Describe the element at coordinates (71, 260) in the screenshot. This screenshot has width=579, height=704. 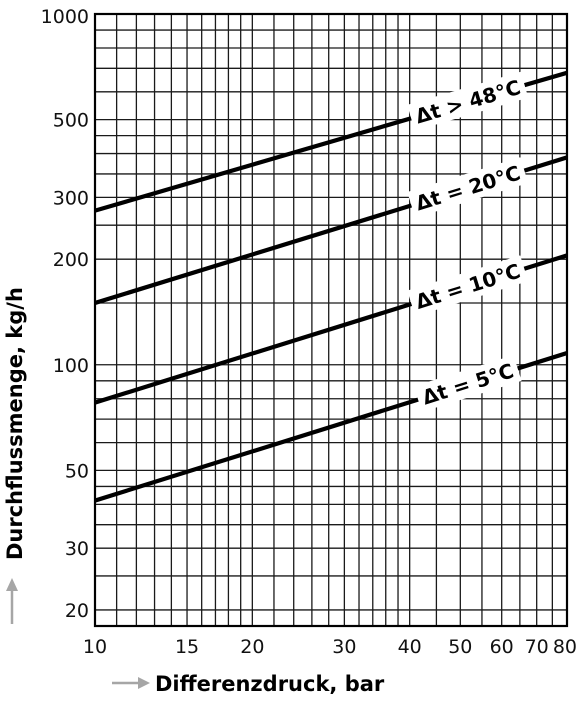
I see `y-tick-label: 200` at that location.